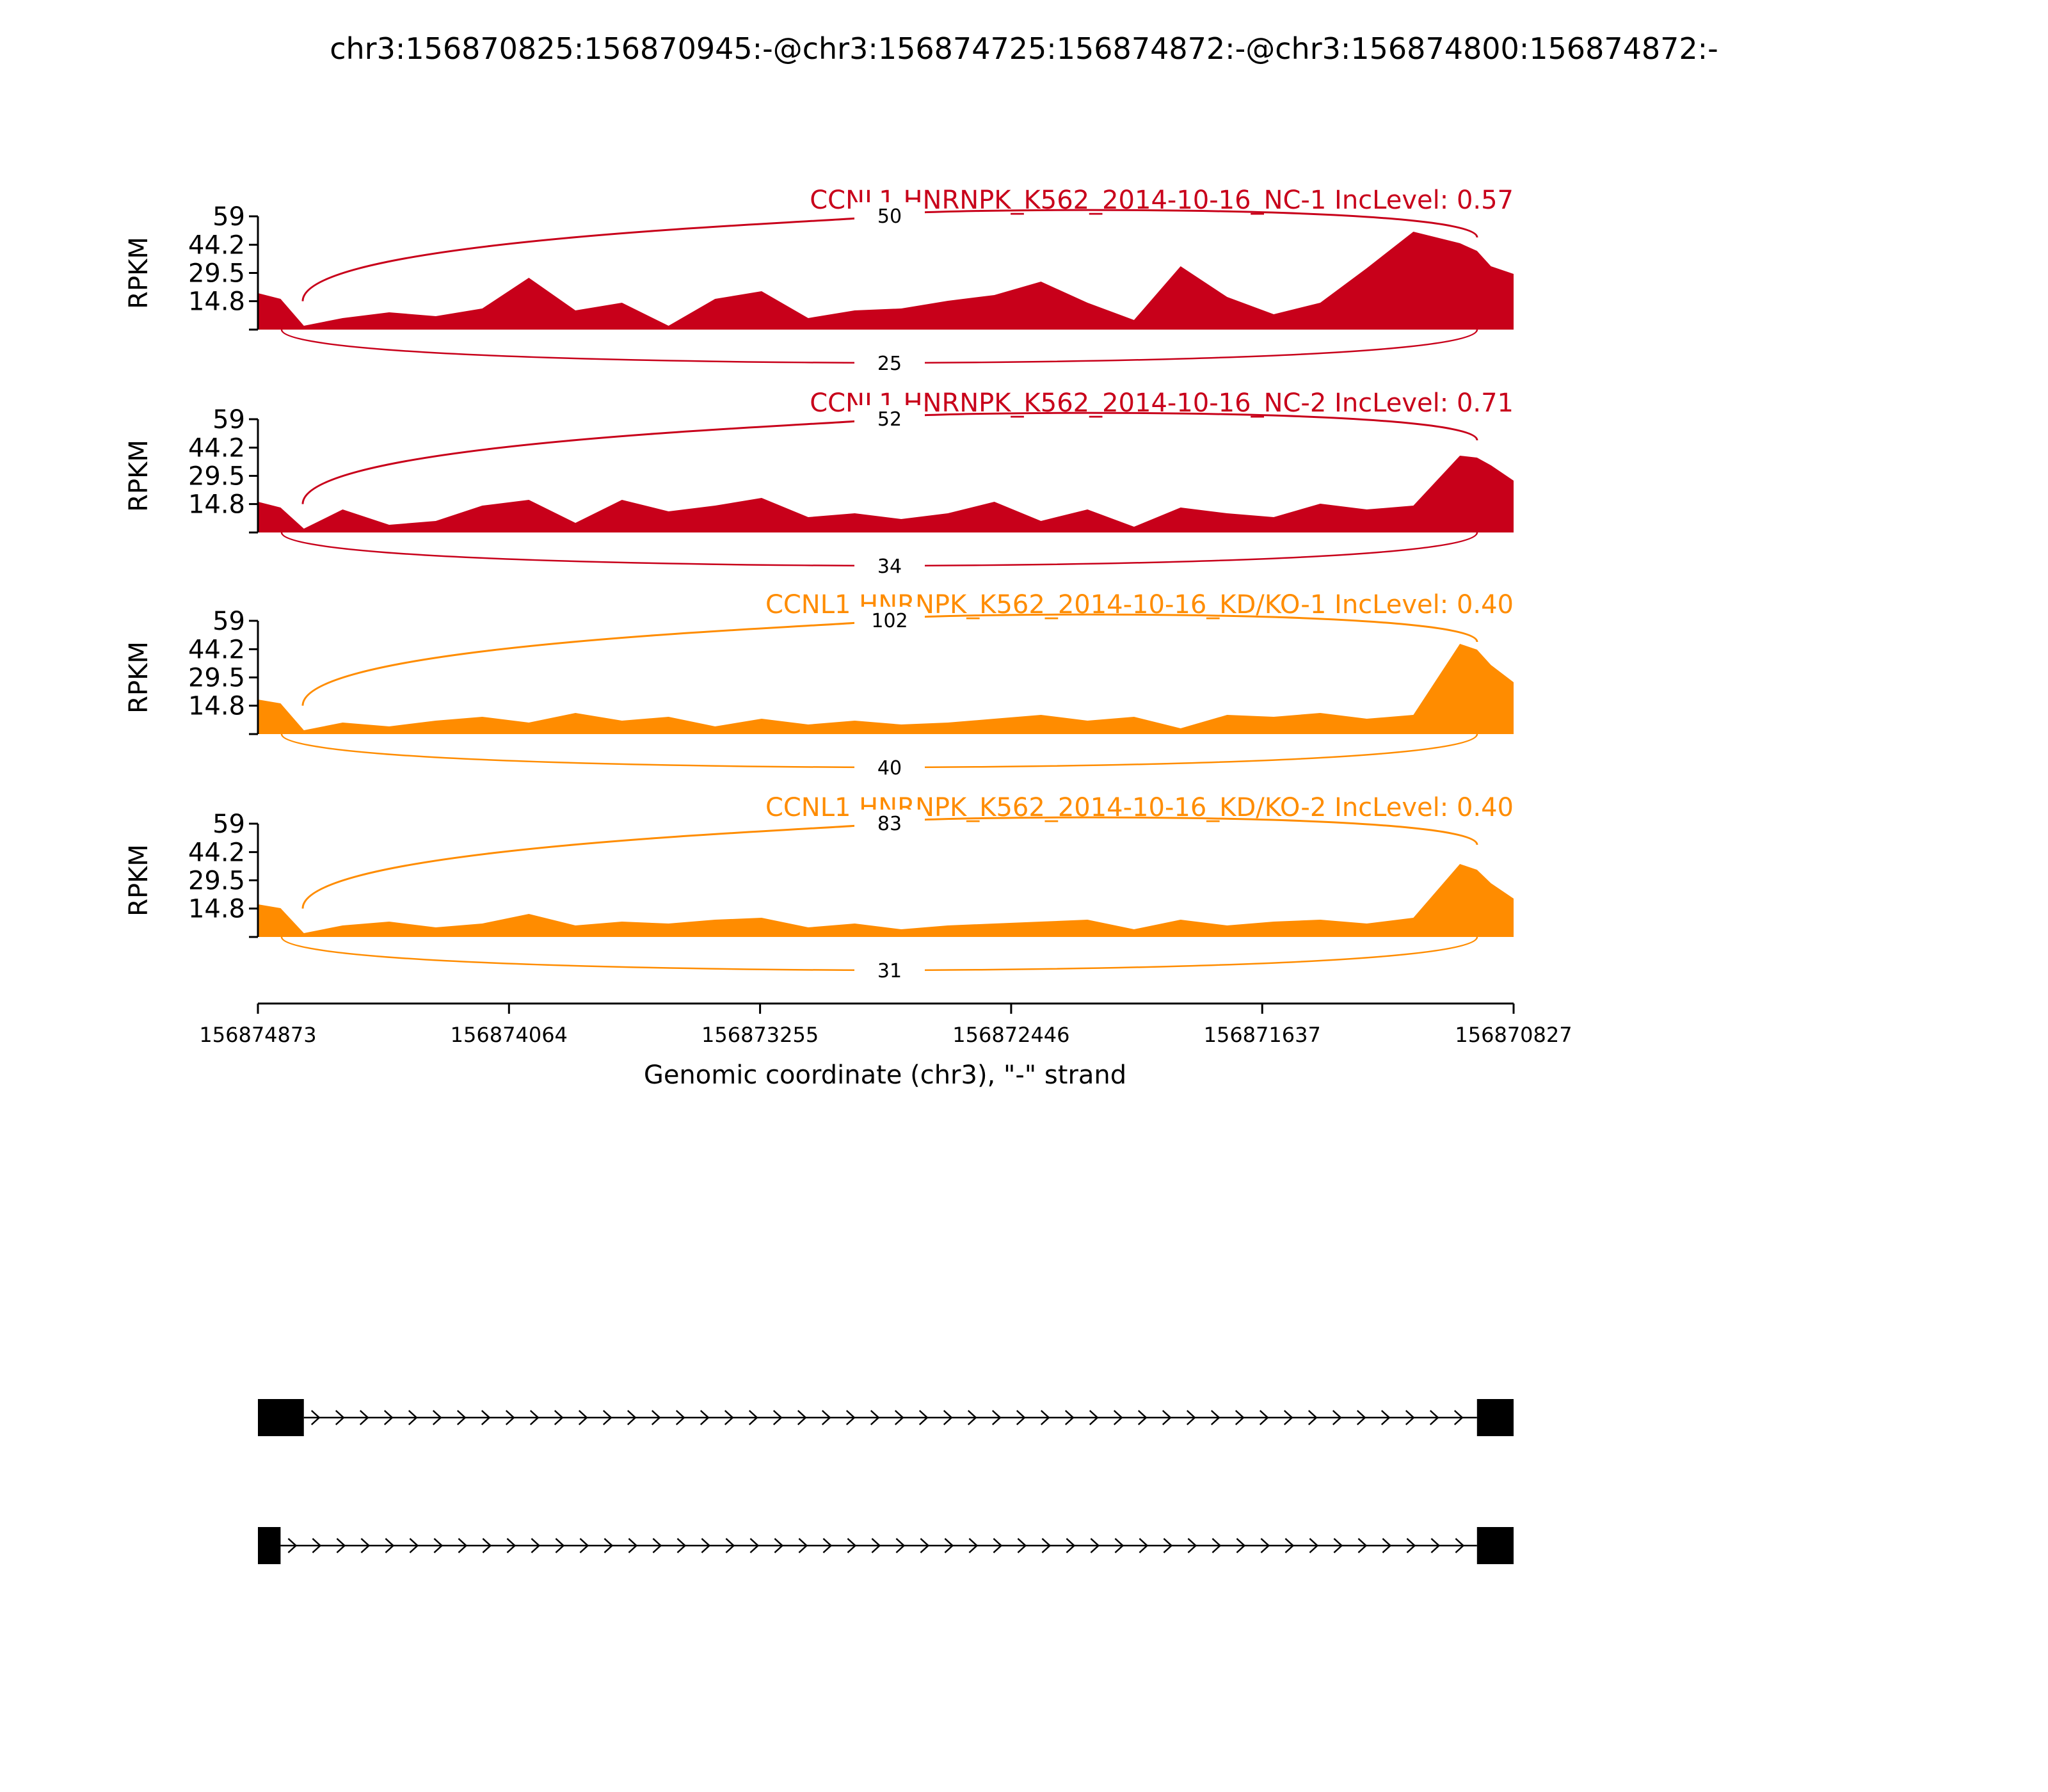 Image resolution: width=2048 pixels, height=1792 pixels. Describe the element at coordinates (216, 302) in the screenshot. I see `y-tick-label: 14.8` at that location.